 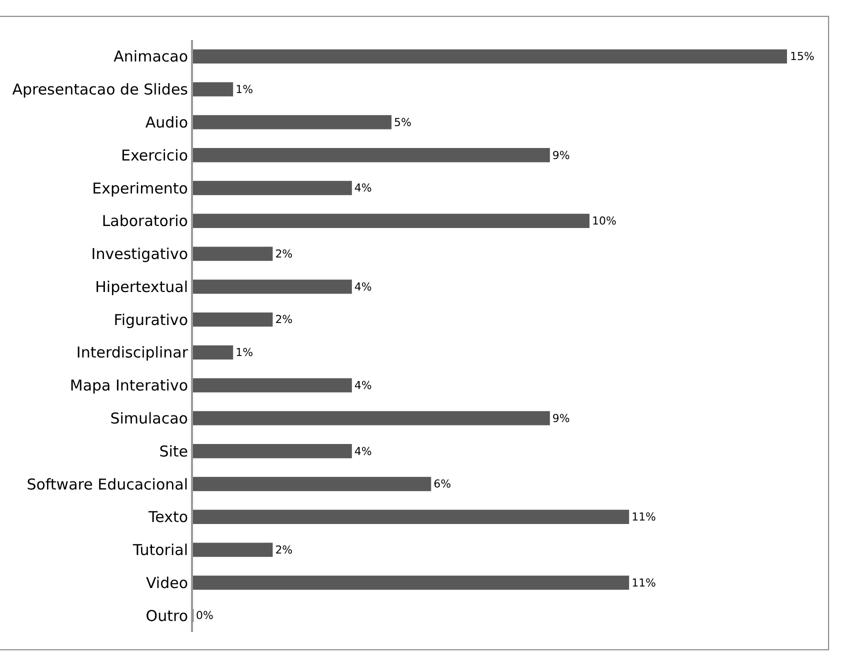 I want to click on y-tick-label: Laboratorio, so click(x=145, y=221).